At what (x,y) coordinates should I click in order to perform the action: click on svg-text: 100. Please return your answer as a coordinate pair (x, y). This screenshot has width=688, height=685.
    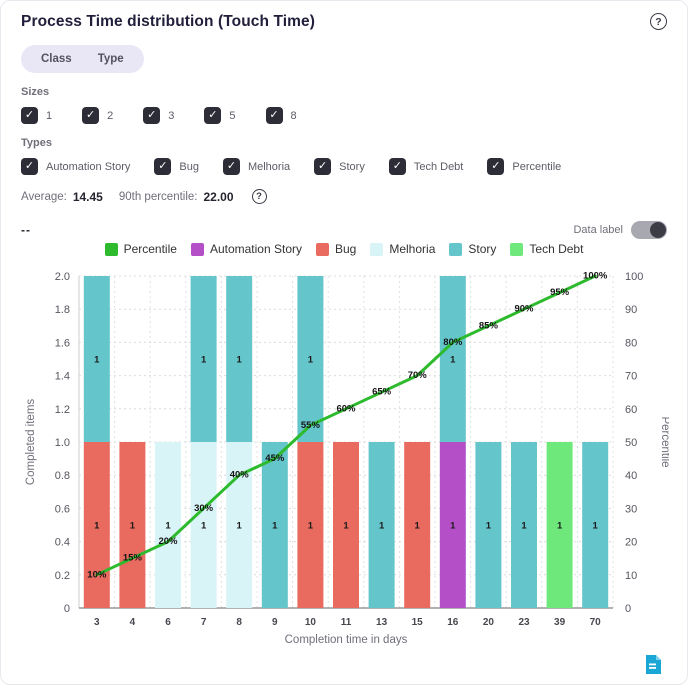
    Looking at the image, I should click on (634, 277).